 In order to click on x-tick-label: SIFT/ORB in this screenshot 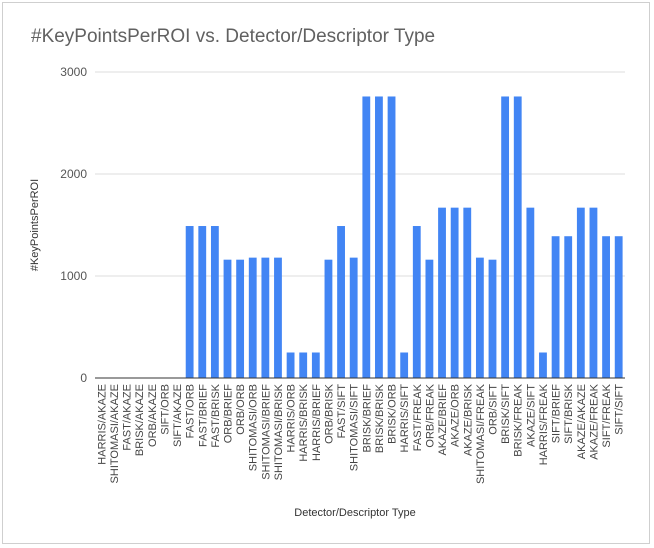, I will do `click(165, 409)`.